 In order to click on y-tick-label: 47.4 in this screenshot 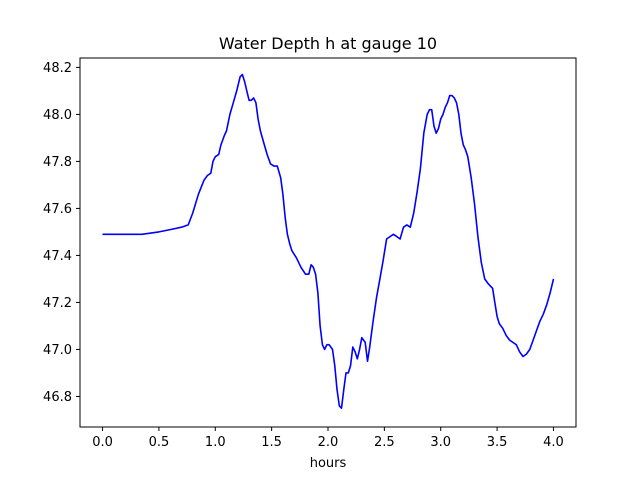, I will do `click(57, 256)`.